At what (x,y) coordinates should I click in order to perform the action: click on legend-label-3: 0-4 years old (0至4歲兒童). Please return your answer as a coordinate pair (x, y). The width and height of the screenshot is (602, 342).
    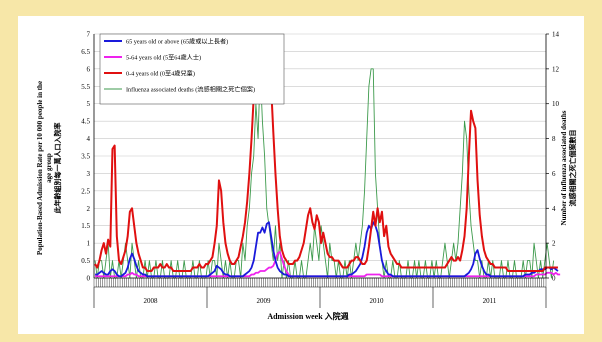
    Looking at the image, I should click on (160, 74).